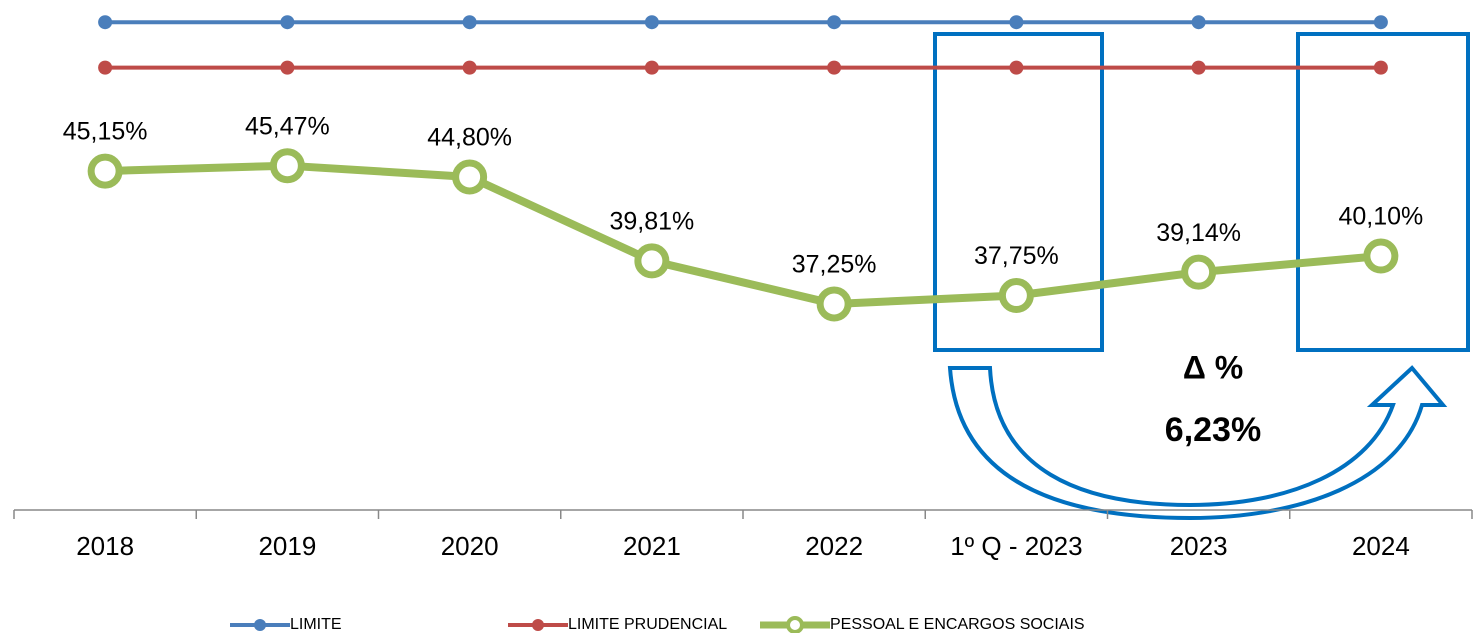 The width and height of the screenshot is (1474, 633). Describe the element at coordinates (1380, 217) in the screenshot. I see `data-label: 40,10%` at that location.